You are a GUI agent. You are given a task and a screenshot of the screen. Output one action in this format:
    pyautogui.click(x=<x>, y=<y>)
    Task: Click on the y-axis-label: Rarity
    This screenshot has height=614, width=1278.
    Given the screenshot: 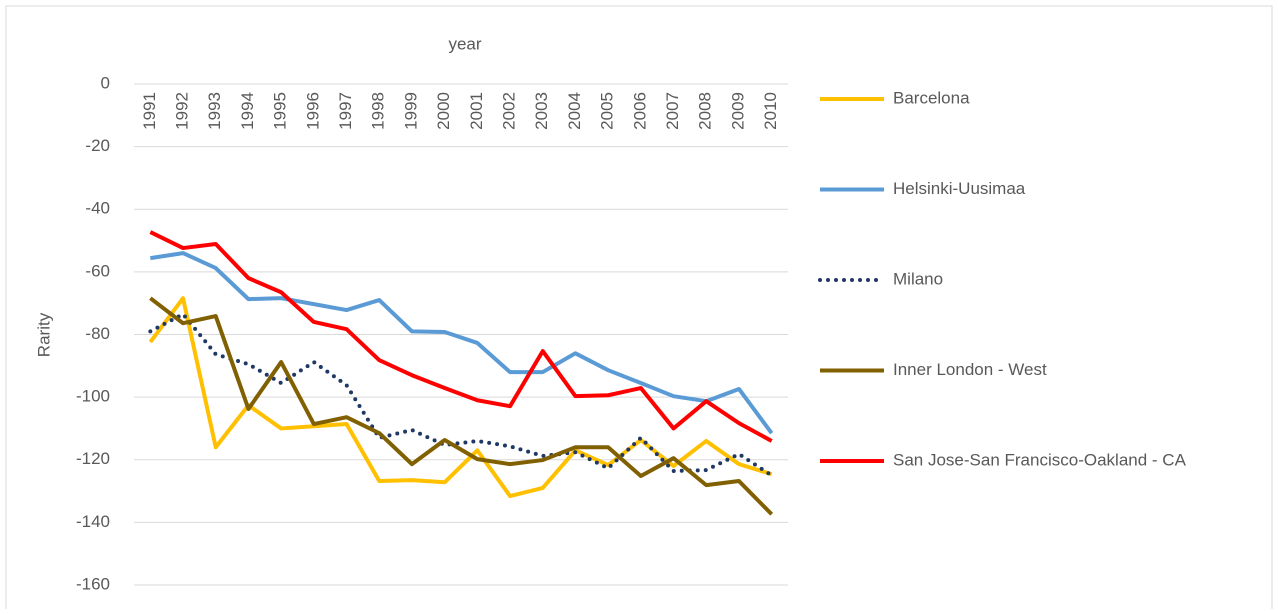 What is the action you would take?
    pyautogui.click(x=43, y=334)
    